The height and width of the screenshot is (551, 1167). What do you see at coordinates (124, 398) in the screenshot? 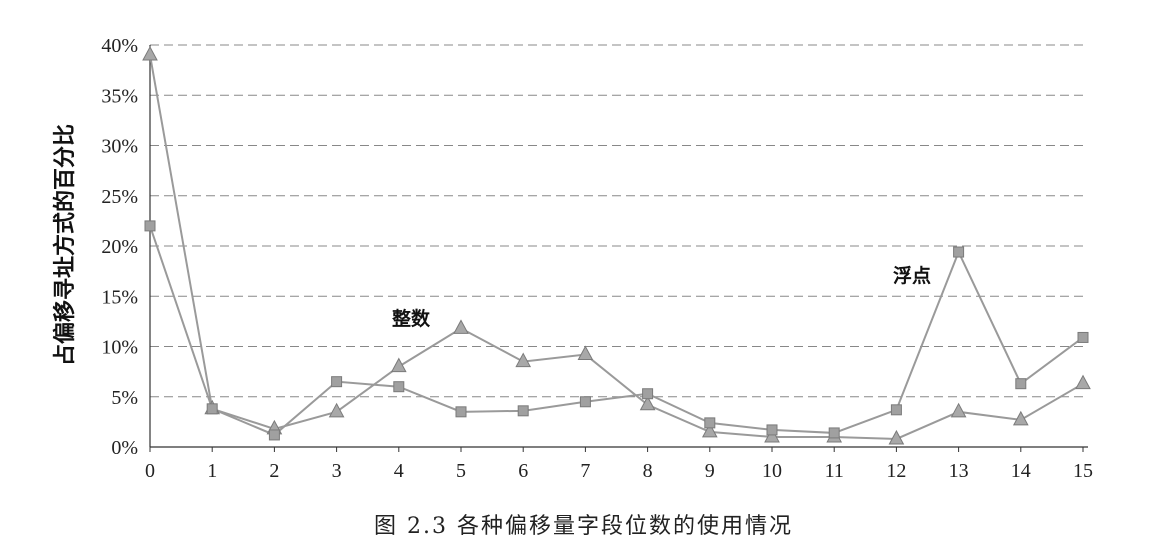
I see `y-tick-label: 5%` at bounding box center [124, 398].